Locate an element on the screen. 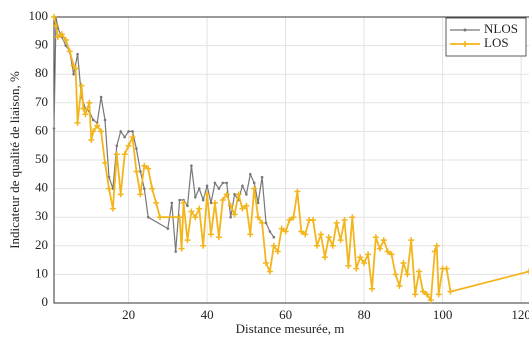 The width and height of the screenshot is (529, 340). y-tick-label: 50 is located at coordinates (41, 158).